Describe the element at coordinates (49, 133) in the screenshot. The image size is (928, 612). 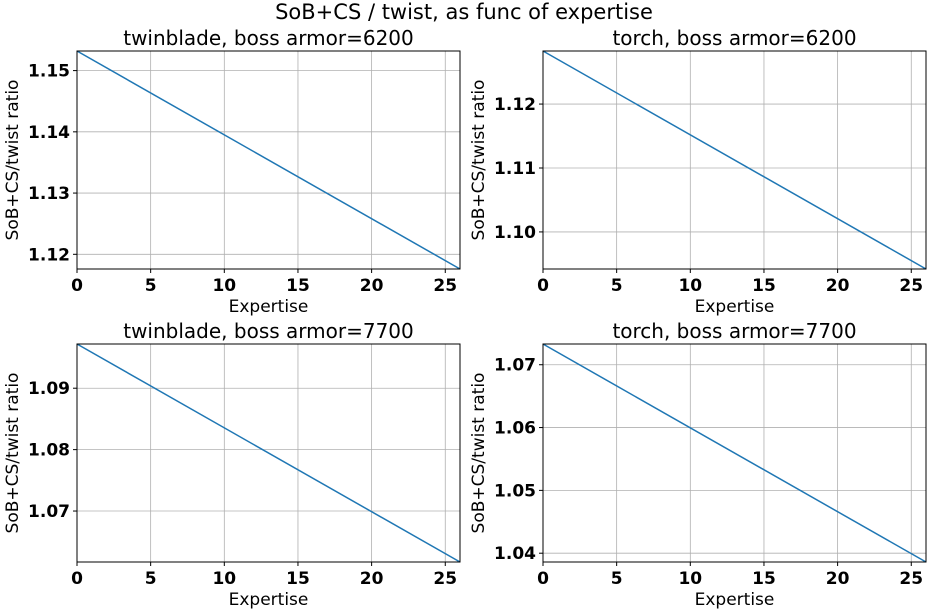
I see `y-tick-label: 1.14` at that location.